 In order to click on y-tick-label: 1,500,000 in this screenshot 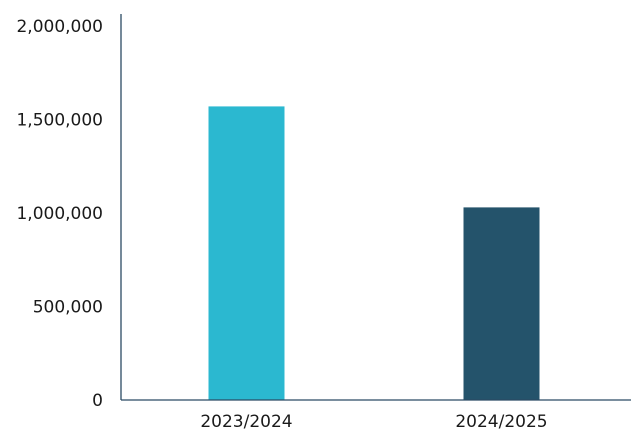, I will do `click(59, 121)`.